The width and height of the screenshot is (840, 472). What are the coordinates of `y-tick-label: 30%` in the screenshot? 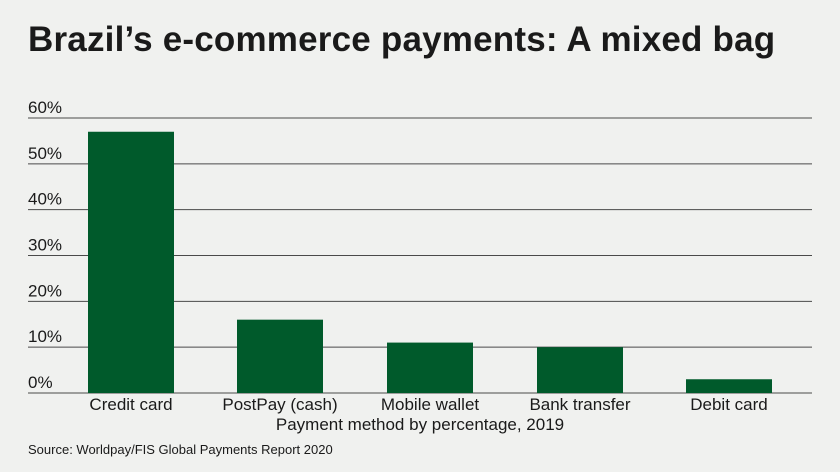 It's located at (45, 245).